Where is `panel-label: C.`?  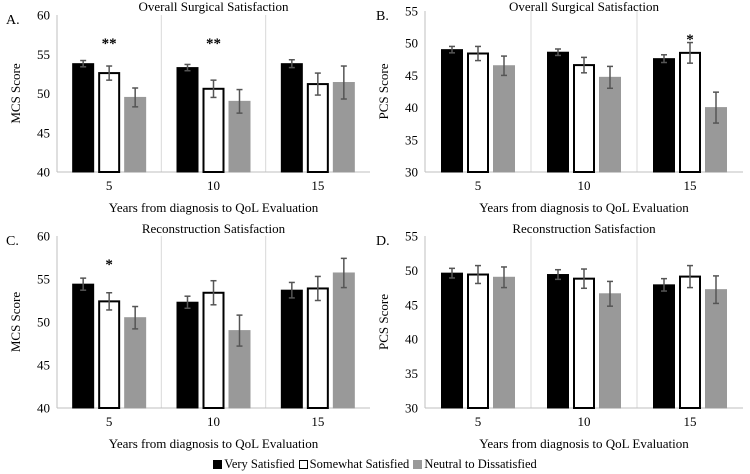 panel-label: C. is located at coordinates (12, 241).